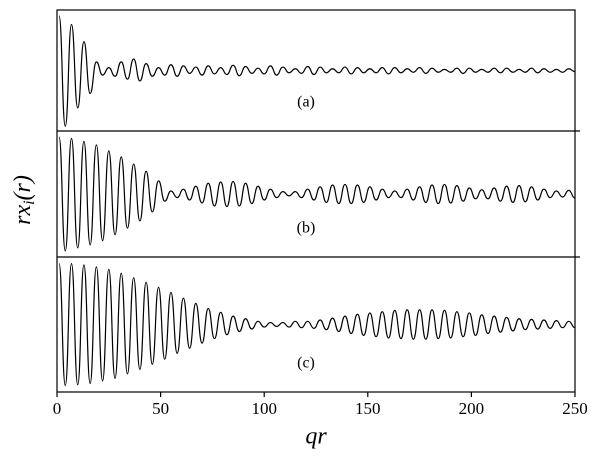 Image resolution: width=600 pixels, height=459 pixels. I want to click on x-tick-label: 200, so click(472, 408).